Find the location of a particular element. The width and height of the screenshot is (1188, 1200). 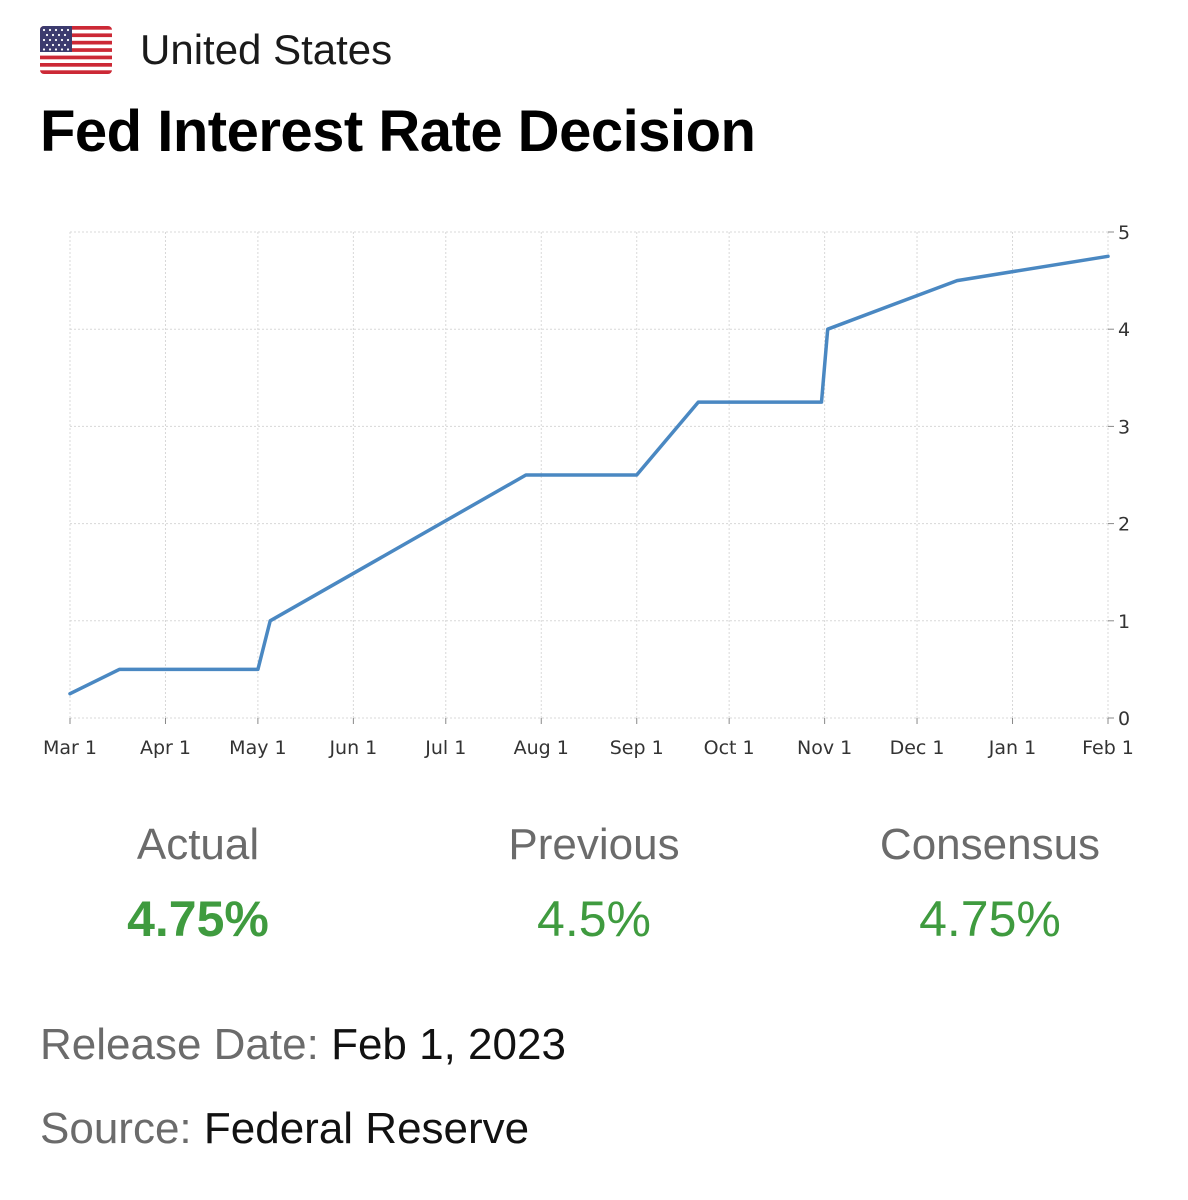

previous-label: Previous is located at coordinates (594, 844).